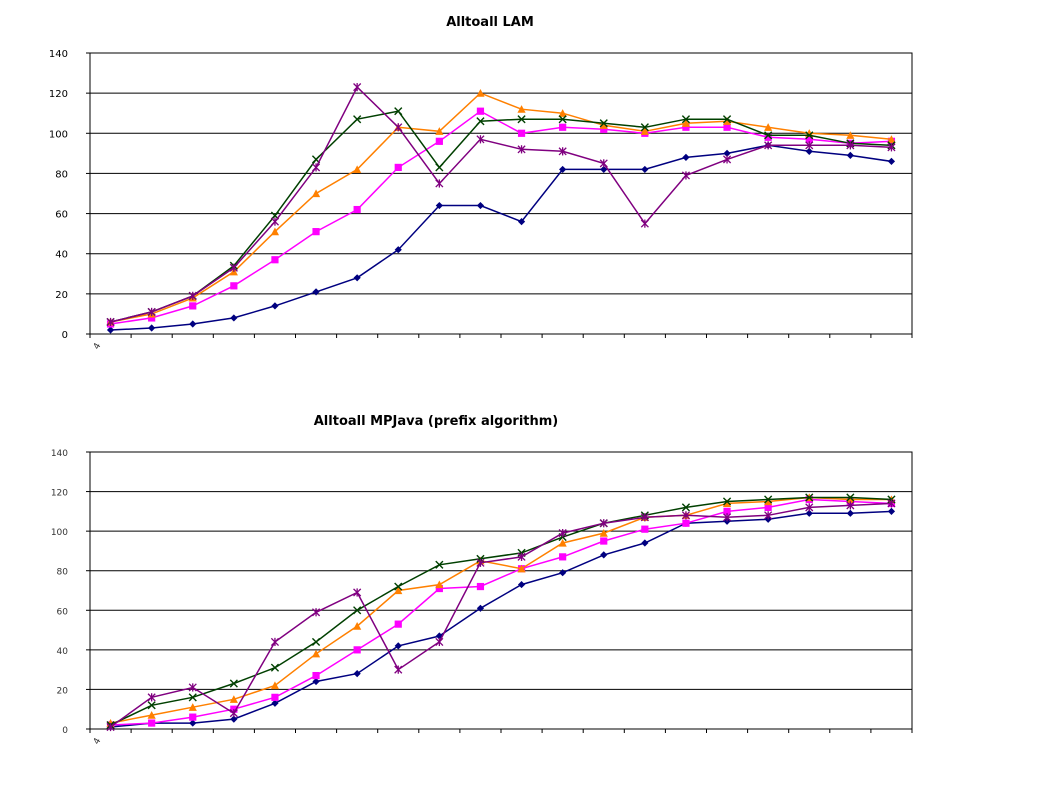 This screenshot has width=1058, height=793. I want to click on y-tick-label: 40, so click(63, 652).